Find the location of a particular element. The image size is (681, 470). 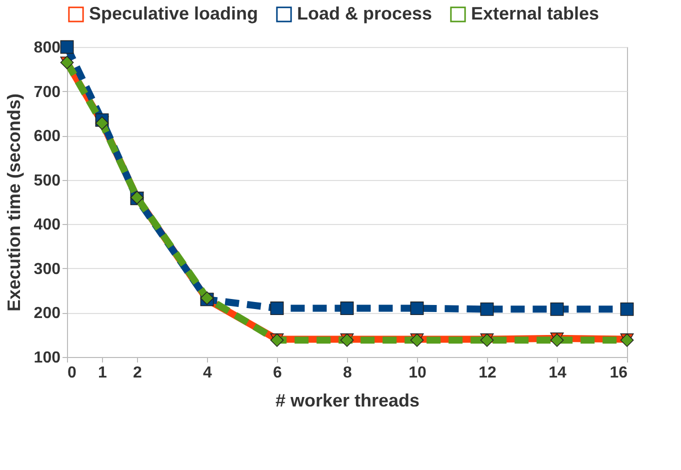

x-tick-label: 2 is located at coordinates (137, 373).